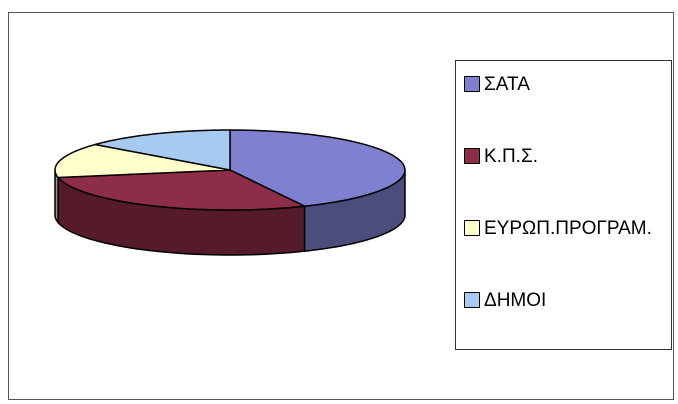  I want to click on legend-label: ΣΑΤΑ, so click(507, 84).